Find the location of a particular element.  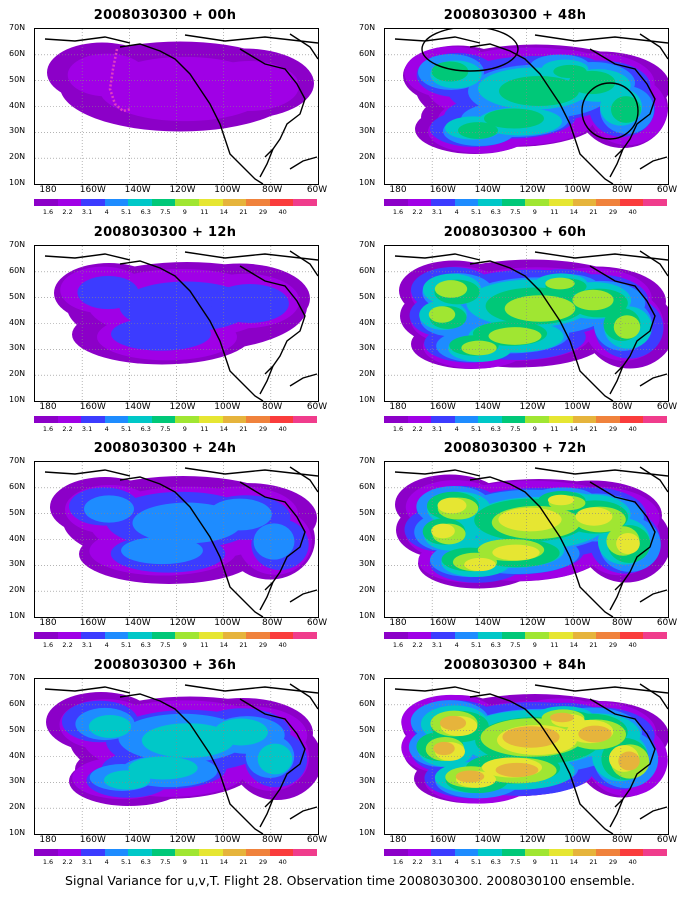

colorbar-label: 1.6 is located at coordinates (398, 862).